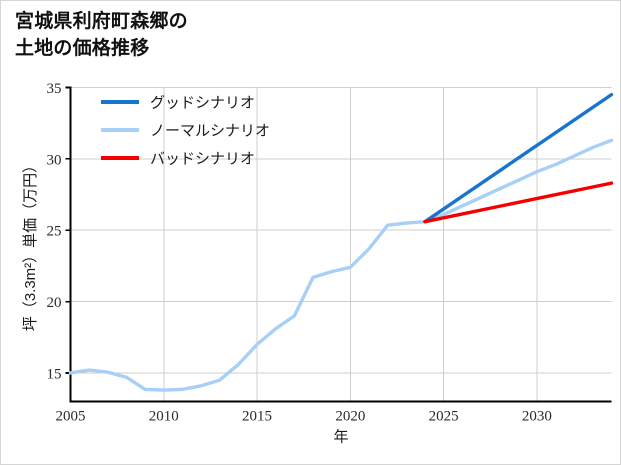 The image size is (621, 465). I want to click on x-axis-tick-label: 2025, so click(444, 417).